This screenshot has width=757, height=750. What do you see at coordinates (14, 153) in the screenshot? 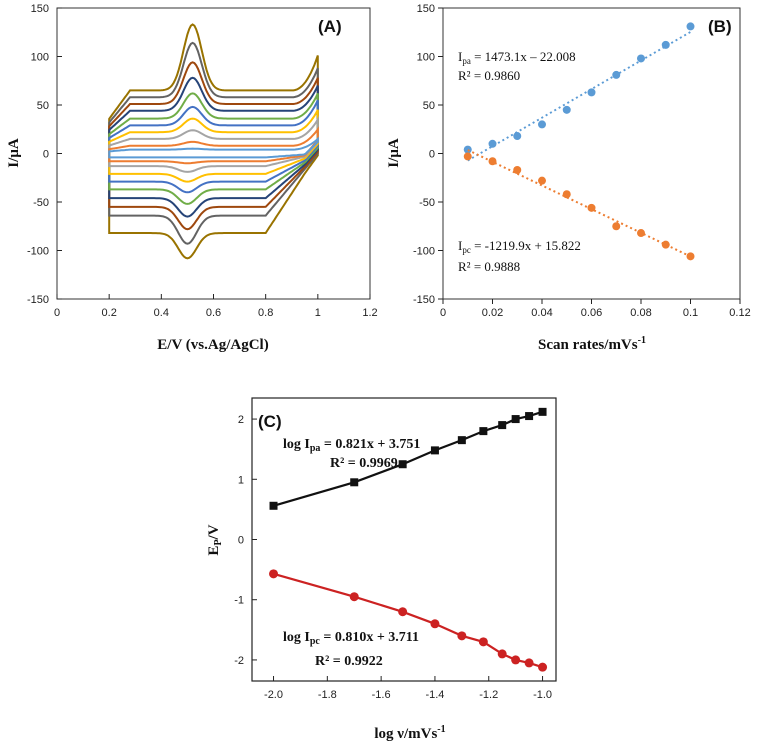
I see `panel-a-y-axis-label: I/µA` at bounding box center [14, 153].